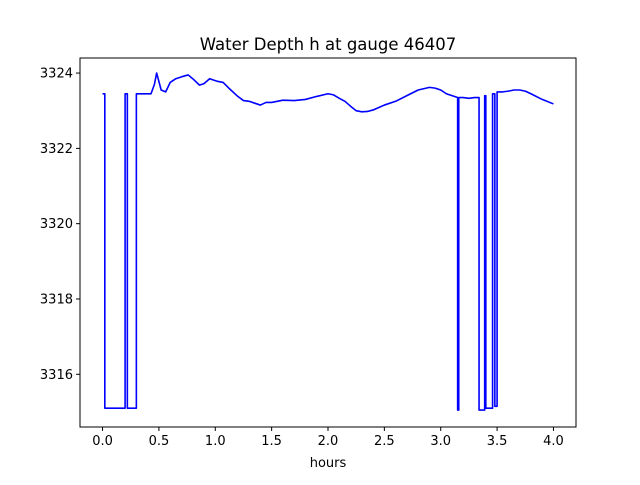 This screenshot has height=485, width=640. What do you see at coordinates (56, 149) in the screenshot?
I see `y-tick-label: 3322` at bounding box center [56, 149].